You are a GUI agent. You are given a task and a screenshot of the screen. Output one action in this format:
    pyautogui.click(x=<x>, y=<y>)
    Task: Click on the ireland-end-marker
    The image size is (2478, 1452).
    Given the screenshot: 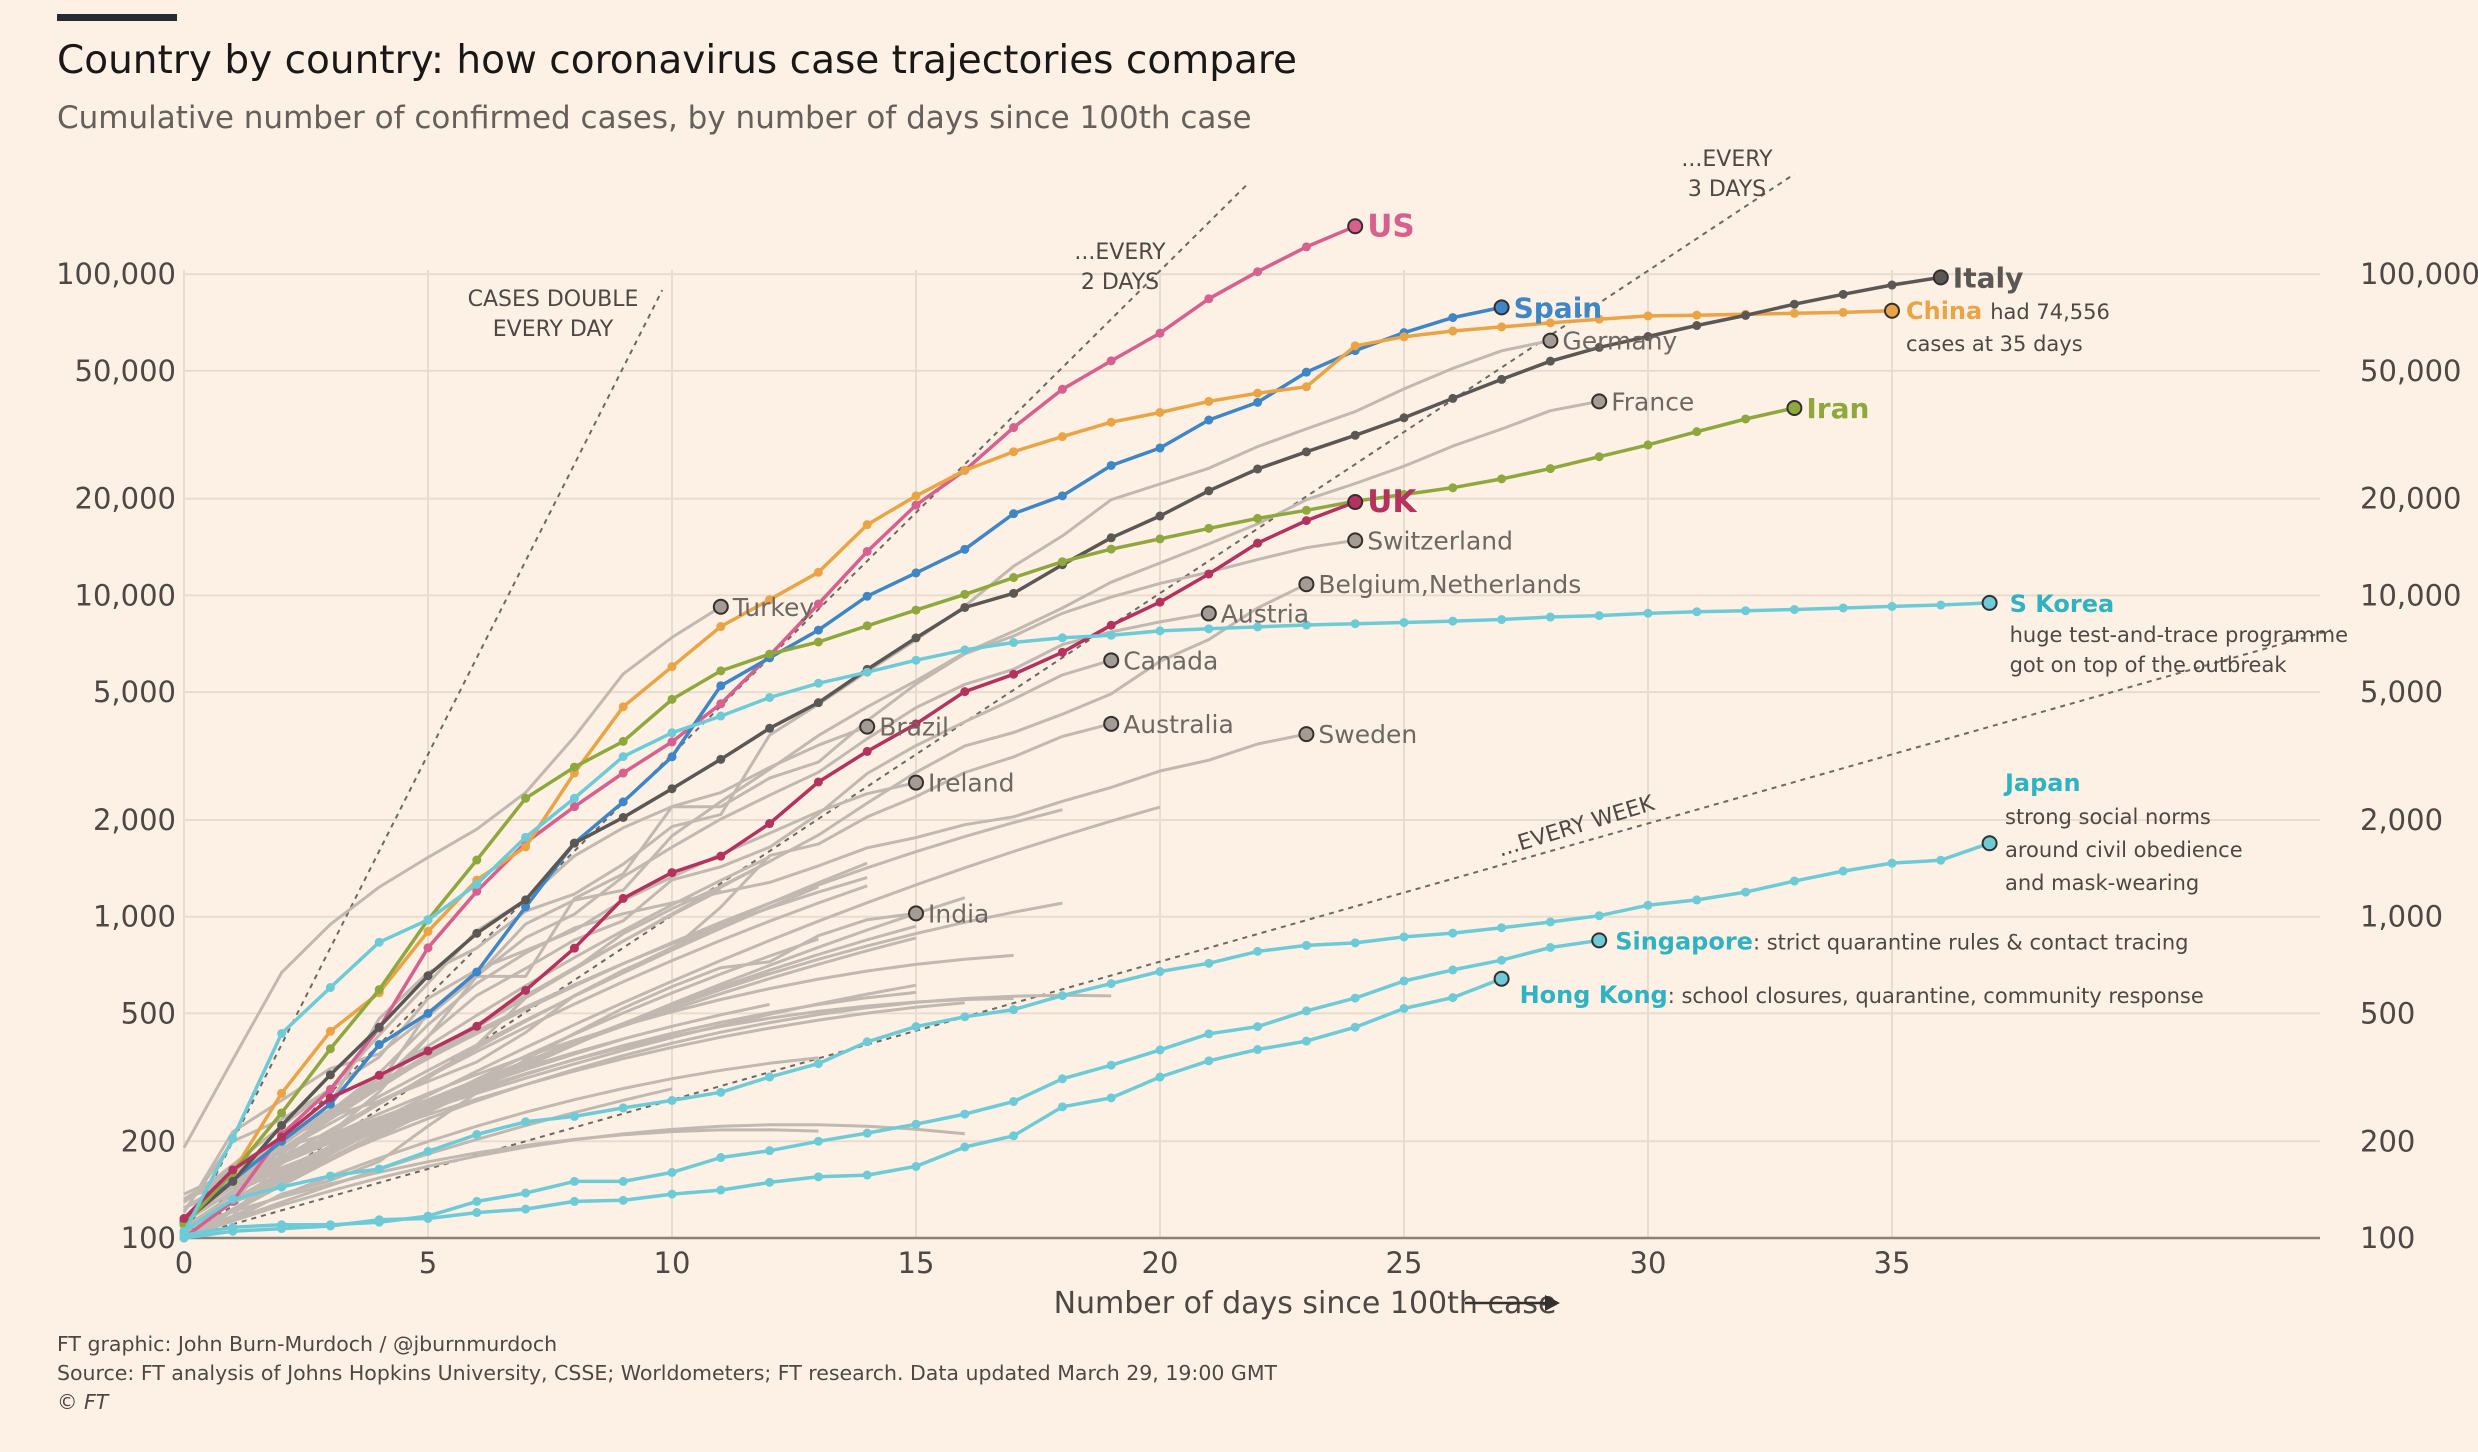 What is the action you would take?
    pyautogui.click(x=916, y=782)
    